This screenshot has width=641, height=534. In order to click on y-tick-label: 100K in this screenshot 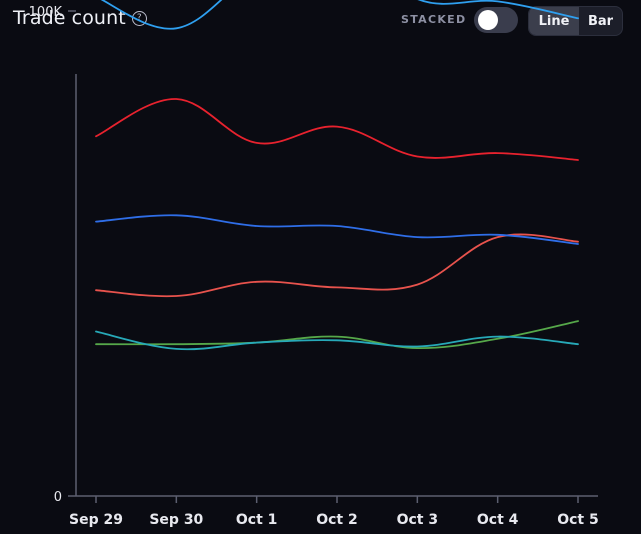, I will do `click(46, 12)`.